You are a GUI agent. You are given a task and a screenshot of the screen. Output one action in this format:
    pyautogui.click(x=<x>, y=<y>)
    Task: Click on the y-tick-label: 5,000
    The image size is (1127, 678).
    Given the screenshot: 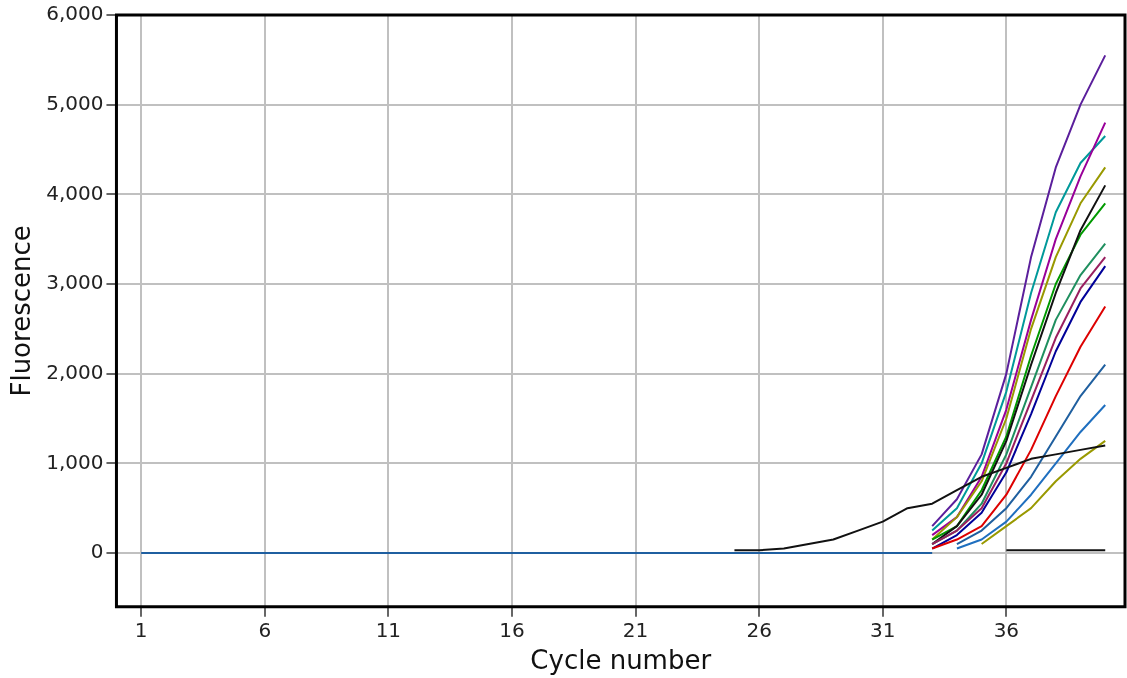 What is the action you would take?
    pyautogui.click(x=75, y=102)
    